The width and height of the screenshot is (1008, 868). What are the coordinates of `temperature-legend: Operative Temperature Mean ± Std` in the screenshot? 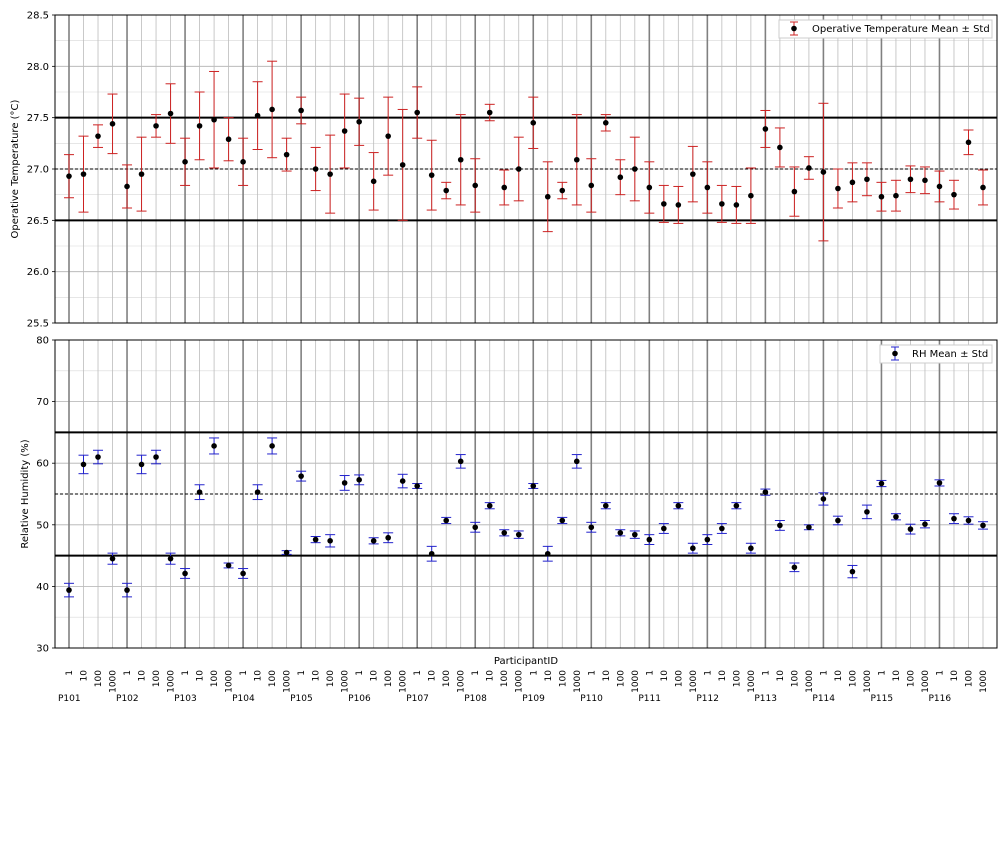 It's located at (885, 29).